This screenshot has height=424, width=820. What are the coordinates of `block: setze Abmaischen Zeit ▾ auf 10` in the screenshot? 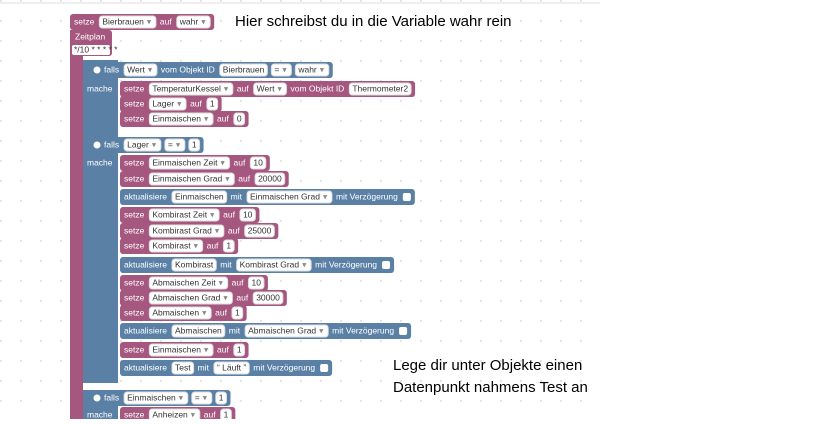 It's located at (194, 283).